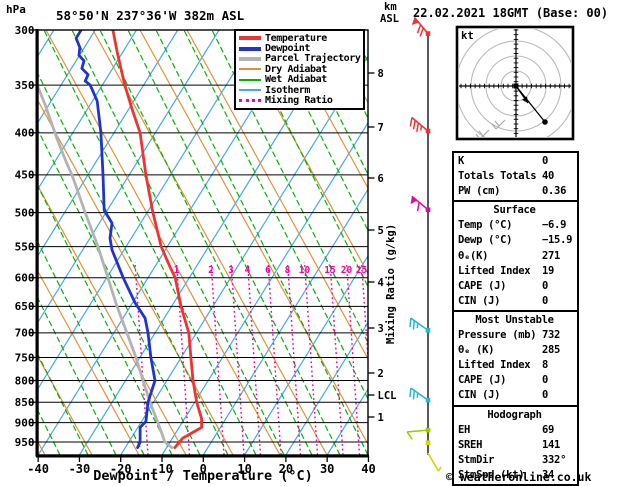 The width and height of the screenshot is (629, 486). Describe the element at coordinates (479, 395) in the screenshot. I see `stat-label: CIN (J)` at that location.